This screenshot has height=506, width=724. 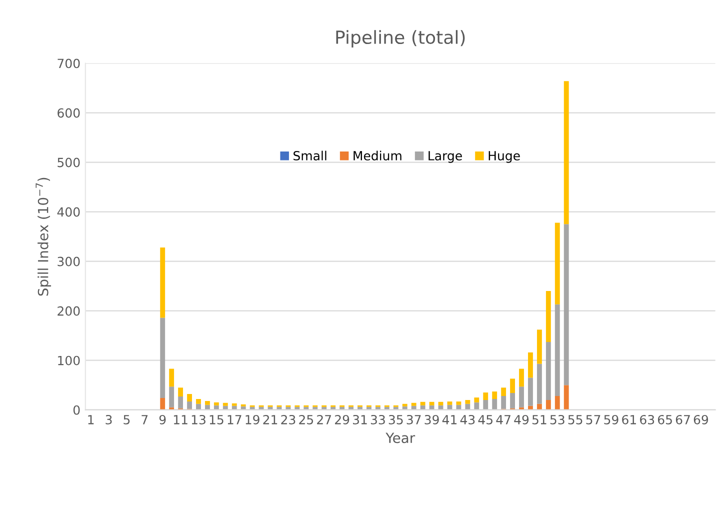 What do you see at coordinates (445, 157) in the screenshot?
I see `legend-label: Large` at bounding box center [445, 157].